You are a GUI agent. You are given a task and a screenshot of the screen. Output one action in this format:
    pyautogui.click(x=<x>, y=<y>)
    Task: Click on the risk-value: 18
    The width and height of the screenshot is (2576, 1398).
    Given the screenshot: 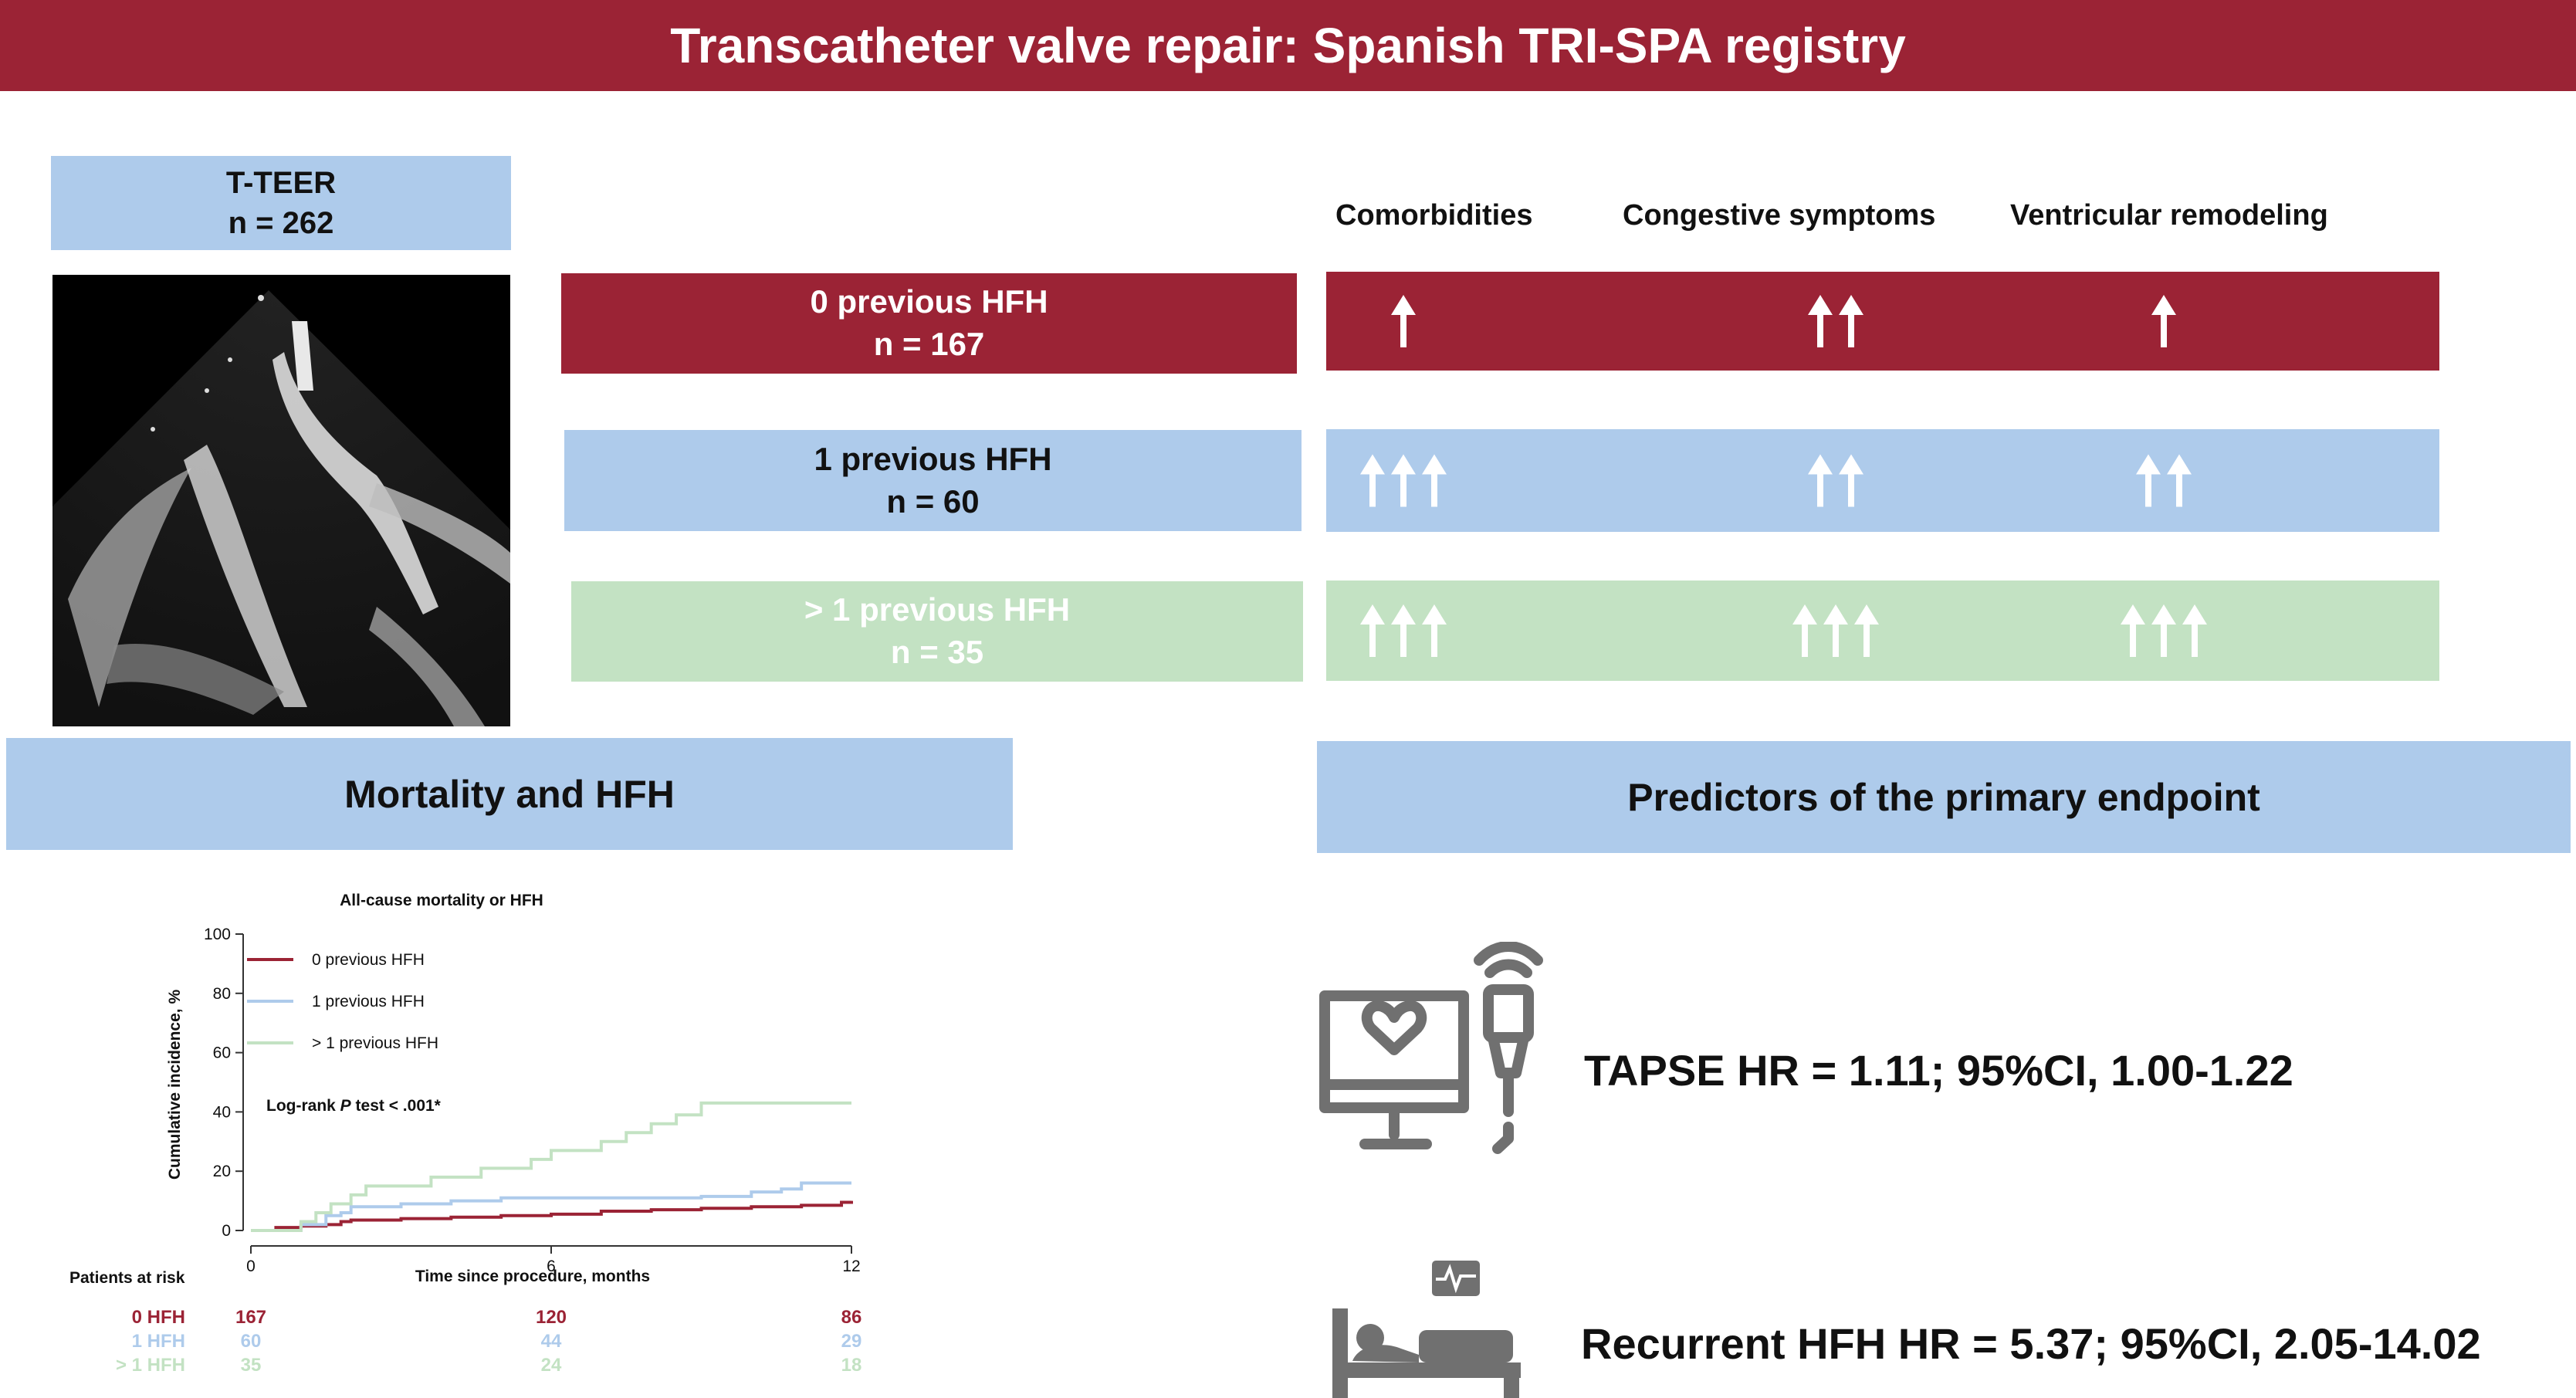 What is the action you would take?
    pyautogui.click(x=852, y=1366)
    